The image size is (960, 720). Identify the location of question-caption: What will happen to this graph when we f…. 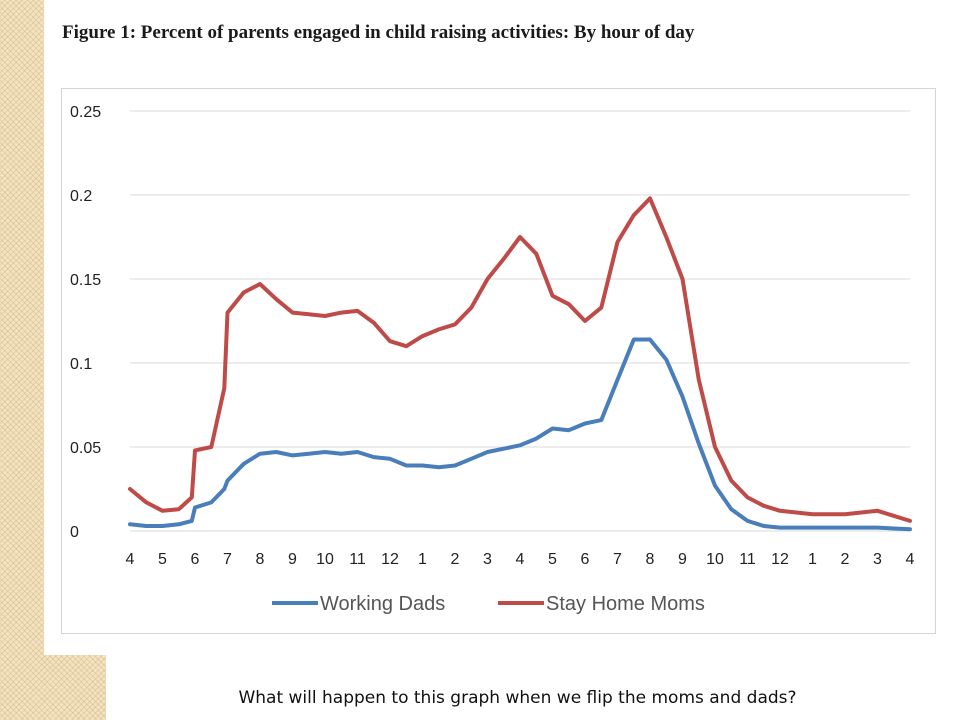
(517, 698).